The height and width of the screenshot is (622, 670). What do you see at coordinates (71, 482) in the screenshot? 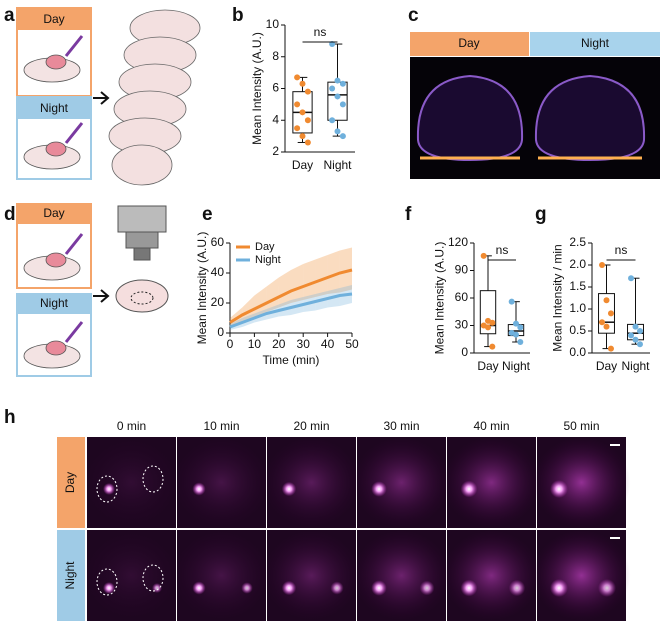
I see `row-header` at bounding box center [71, 482].